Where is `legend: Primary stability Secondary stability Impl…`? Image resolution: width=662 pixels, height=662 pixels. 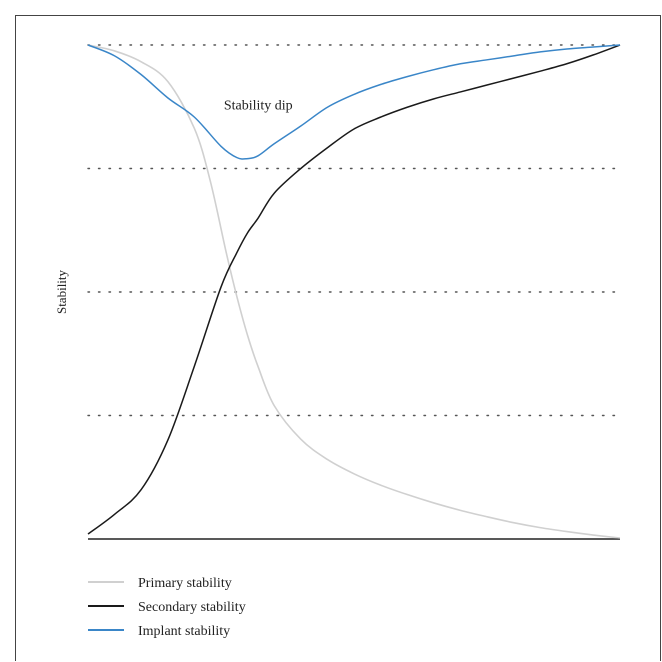 legend: Primary stability Secondary stability Impl… is located at coordinates (167, 607).